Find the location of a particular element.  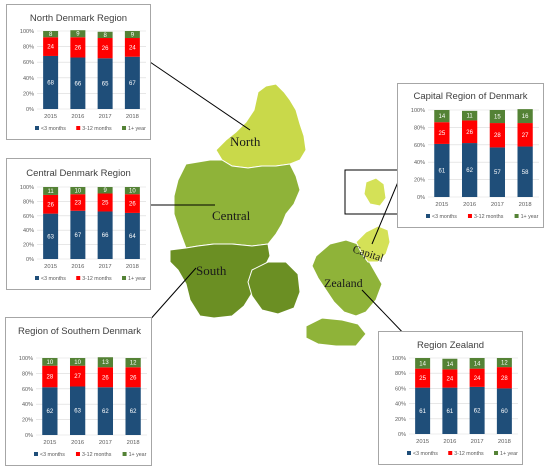

chart-title-south: Region of Southern Denmark is located at coordinates (84, 332).